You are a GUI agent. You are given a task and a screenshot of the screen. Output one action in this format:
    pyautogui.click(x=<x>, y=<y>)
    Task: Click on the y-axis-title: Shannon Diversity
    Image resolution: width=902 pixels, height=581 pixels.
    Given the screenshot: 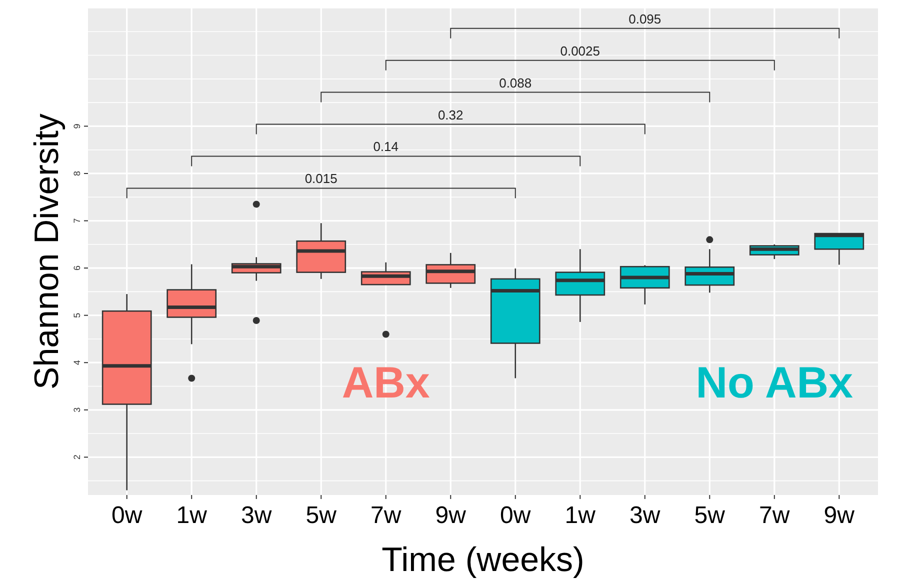 What is the action you would take?
    pyautogui.click(x=47, y=252)
    